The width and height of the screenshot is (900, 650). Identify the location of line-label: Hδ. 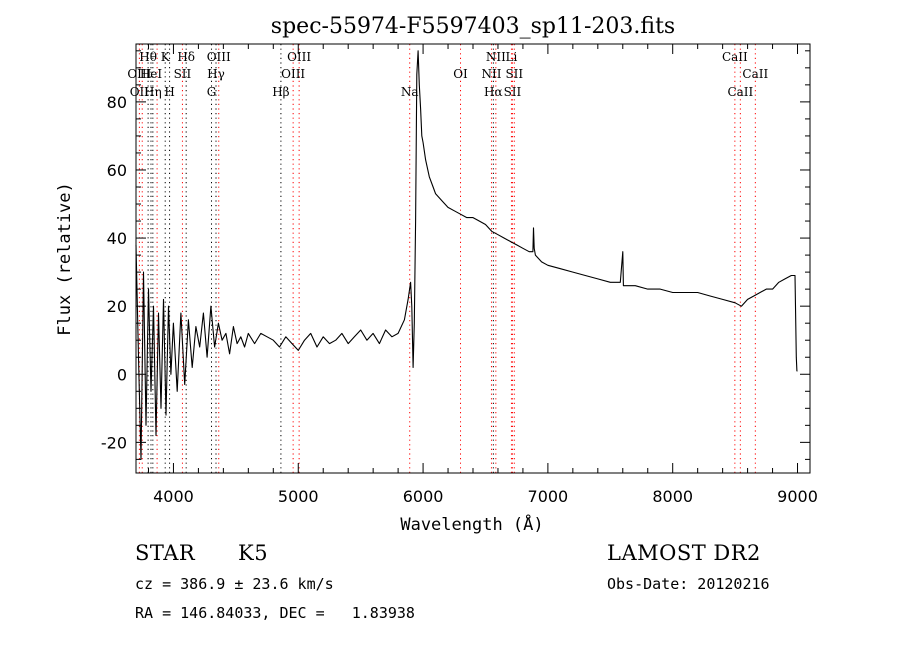
(186, 57).